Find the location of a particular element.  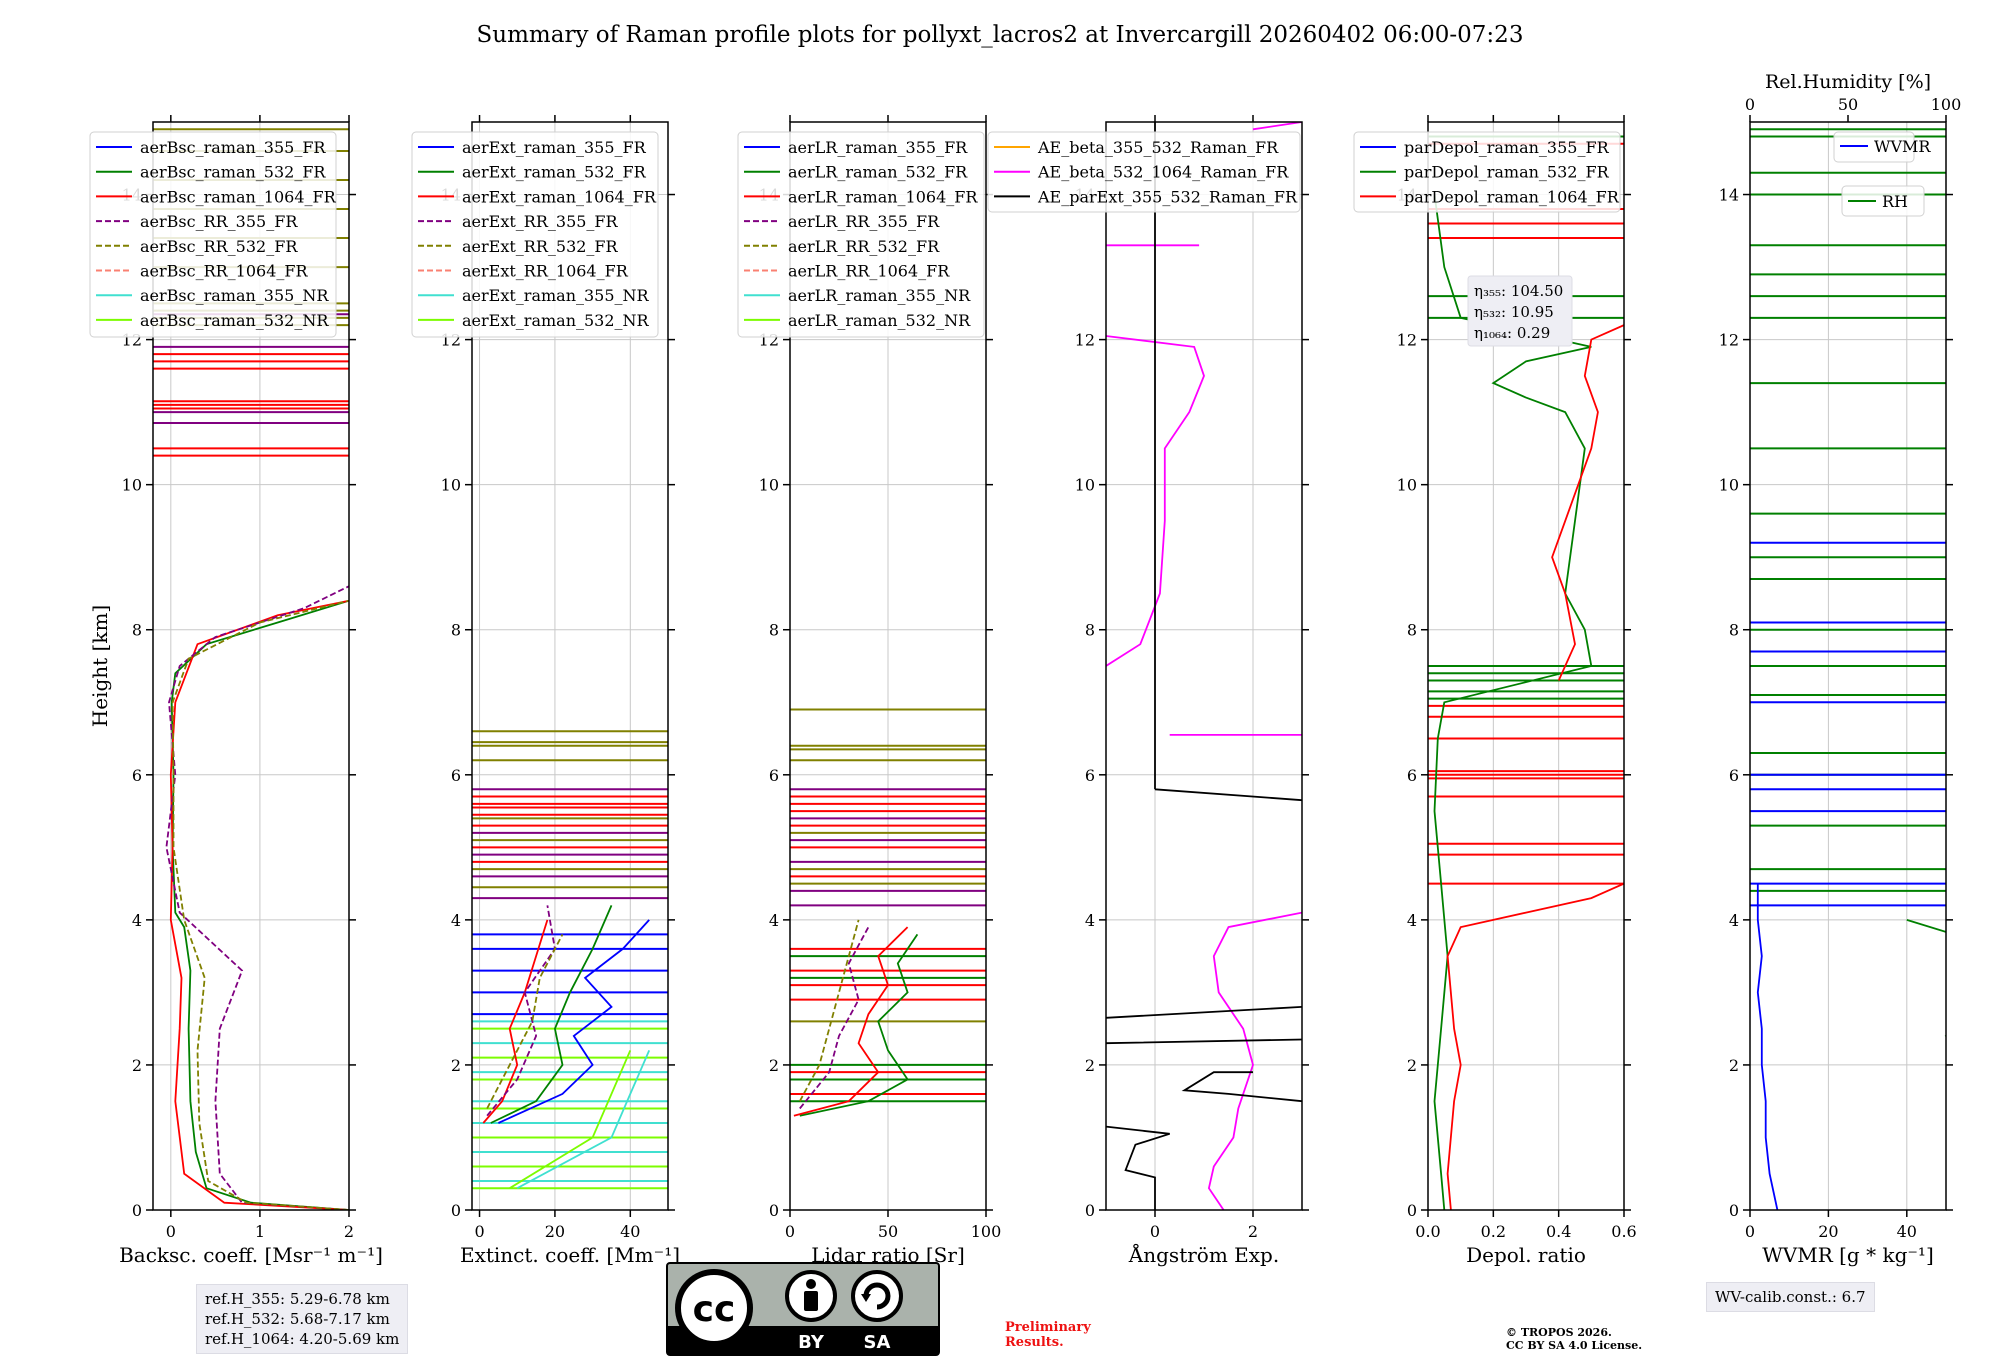

series-aerBsc_RR_355_FR is located at coordinates (257, 897).